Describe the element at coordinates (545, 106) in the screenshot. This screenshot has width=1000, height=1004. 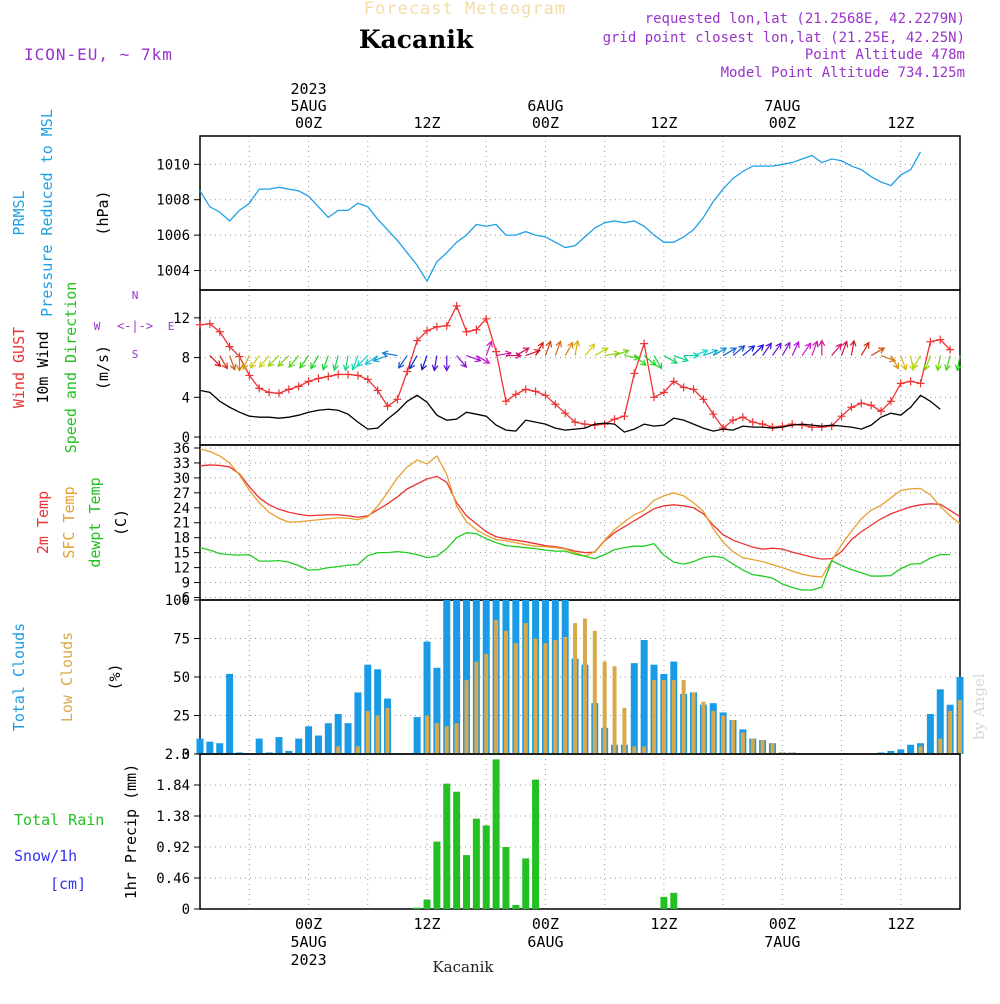
I see `time-label-top: 6AUG` at that location.